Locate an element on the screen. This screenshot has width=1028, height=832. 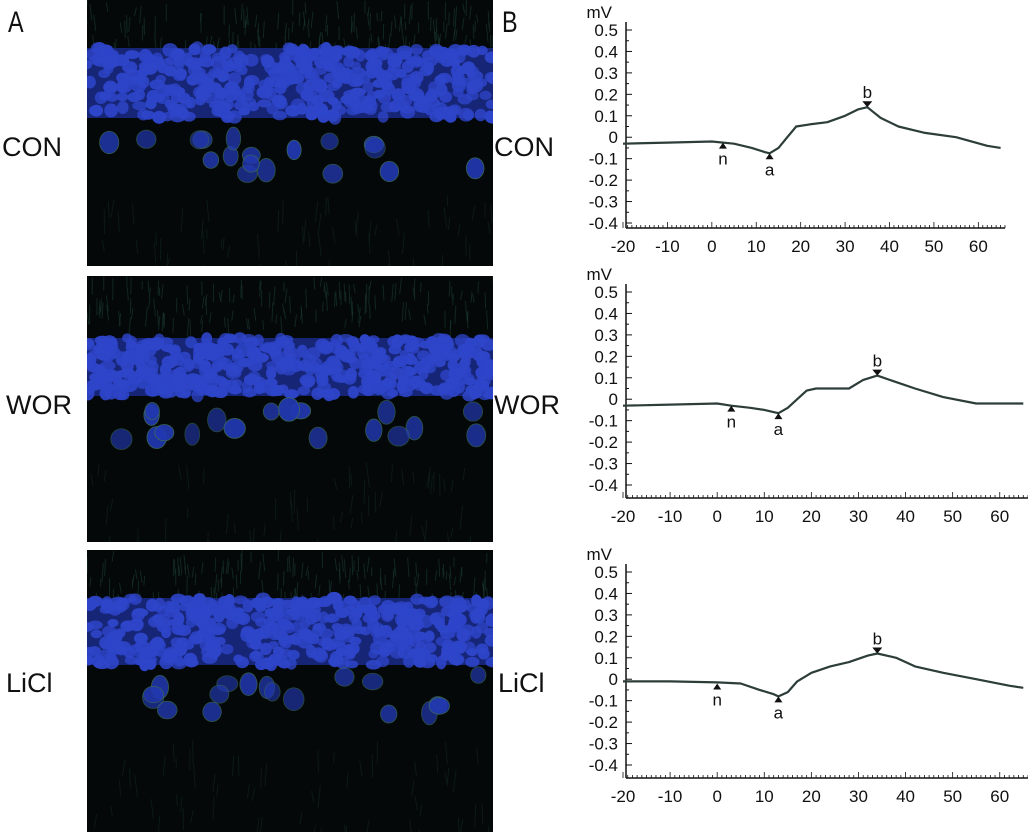
row-label-licl-a: LiCl is located at coordinates (29, 683).